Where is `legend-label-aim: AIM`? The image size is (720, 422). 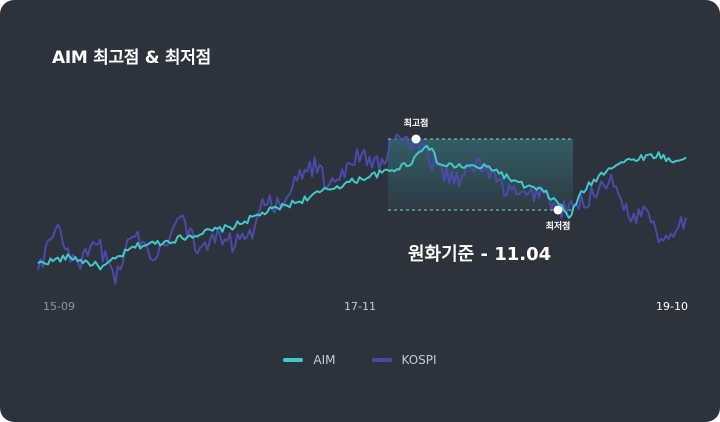 legend-label-aim: AIM is located at coordinates (324, 360).